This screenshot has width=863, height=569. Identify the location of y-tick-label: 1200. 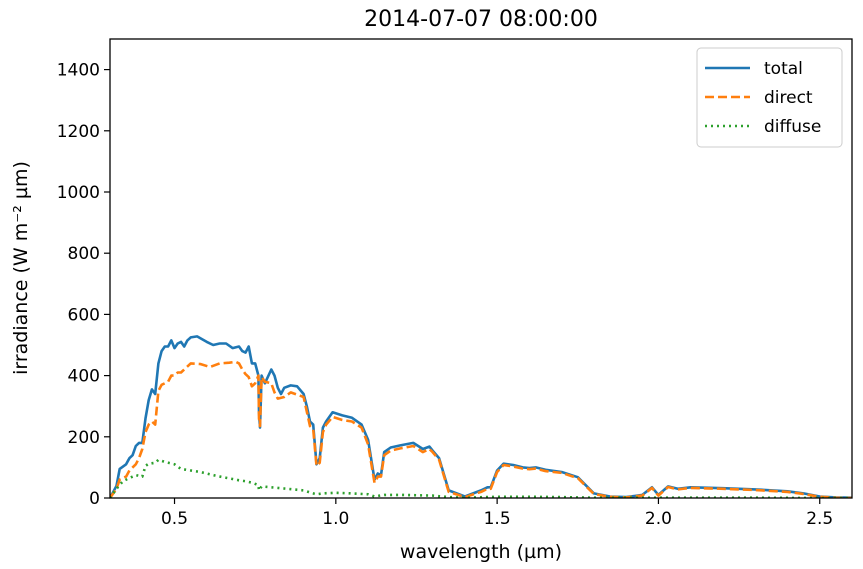
(78, 132).